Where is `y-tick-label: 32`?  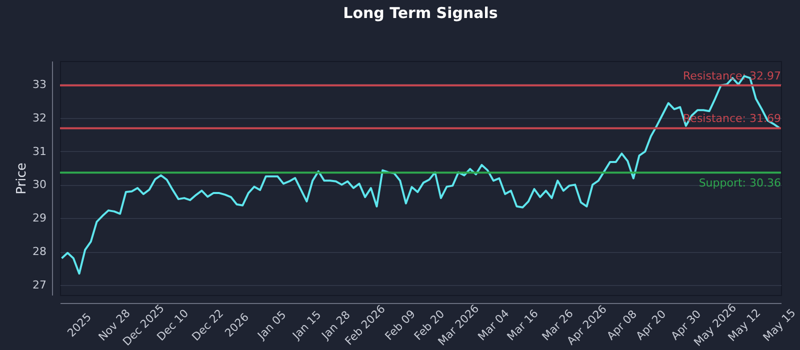
y-tick-label: 32 is located at coordinates (39, 117).